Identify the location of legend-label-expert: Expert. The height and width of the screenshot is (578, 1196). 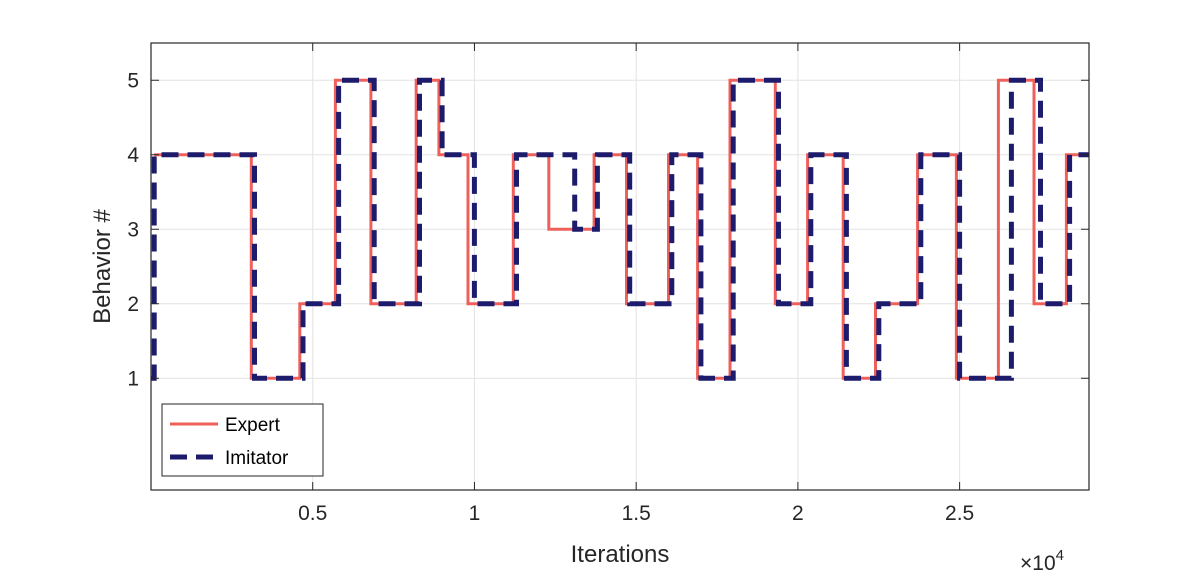
(253, 425).